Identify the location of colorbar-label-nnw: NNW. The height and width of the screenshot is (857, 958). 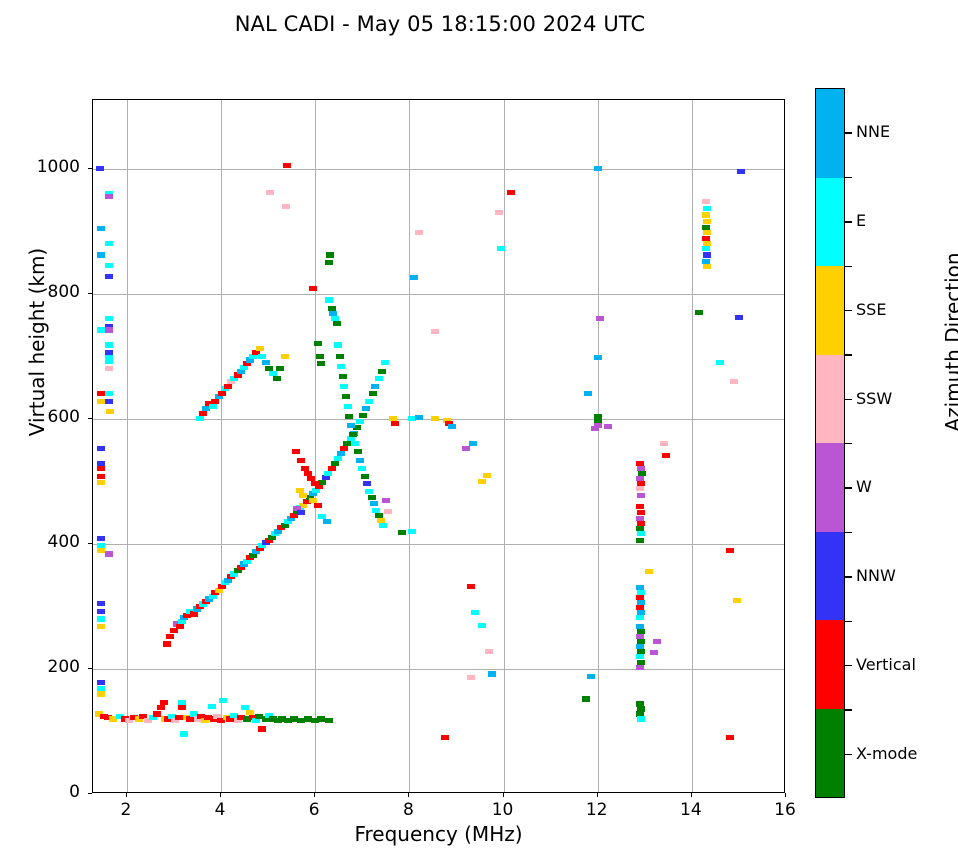
(876, 576).